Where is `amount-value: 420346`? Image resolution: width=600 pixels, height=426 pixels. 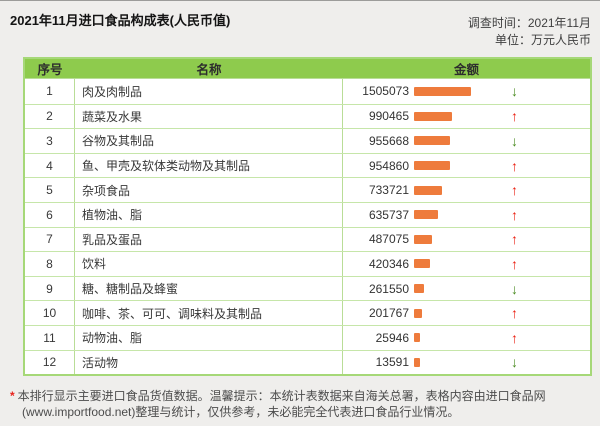
amount-value: 420346 is located at coordinates (388, 263).